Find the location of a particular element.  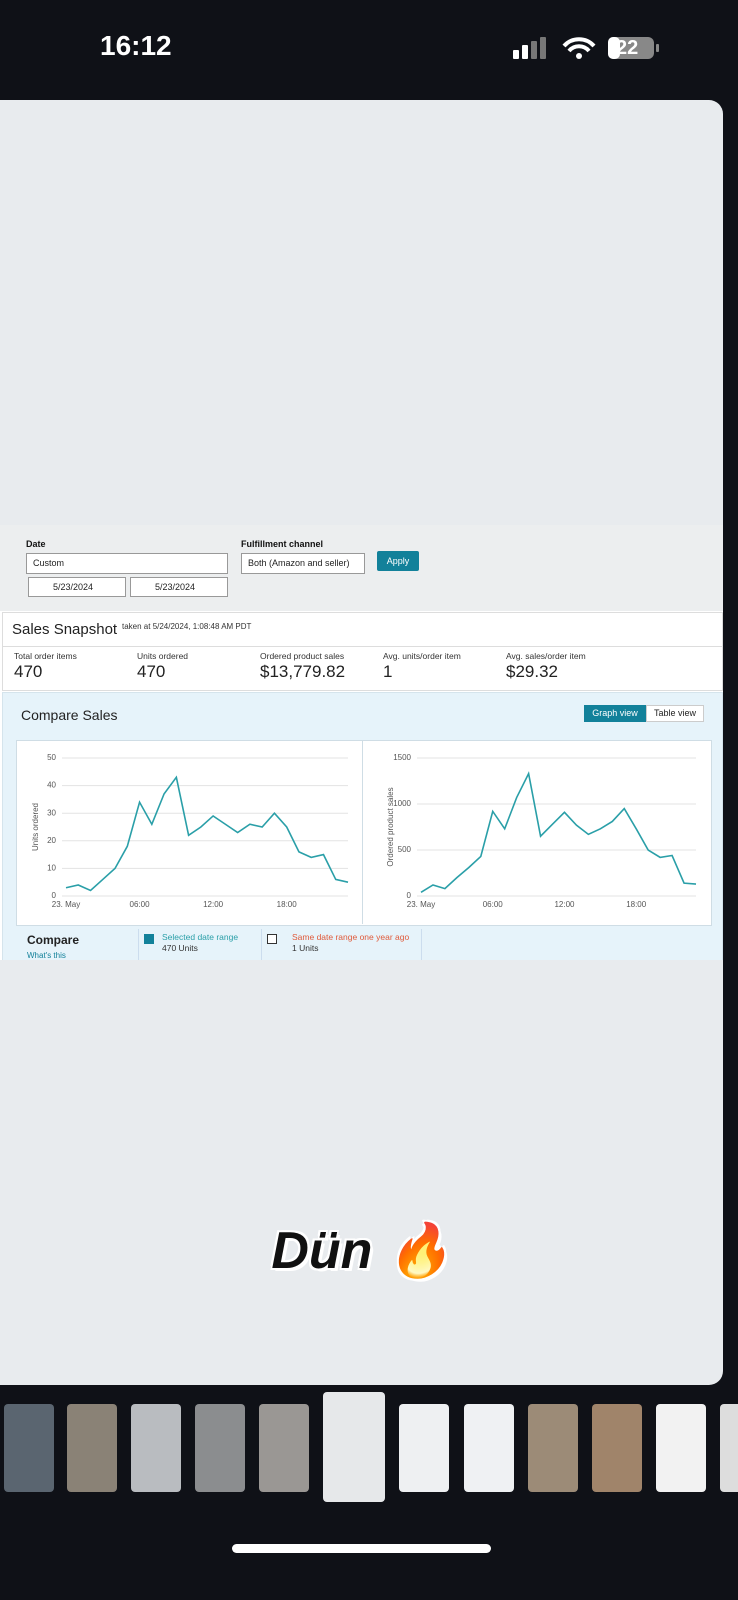

home-indicator is located at coordinates (361, 1548).